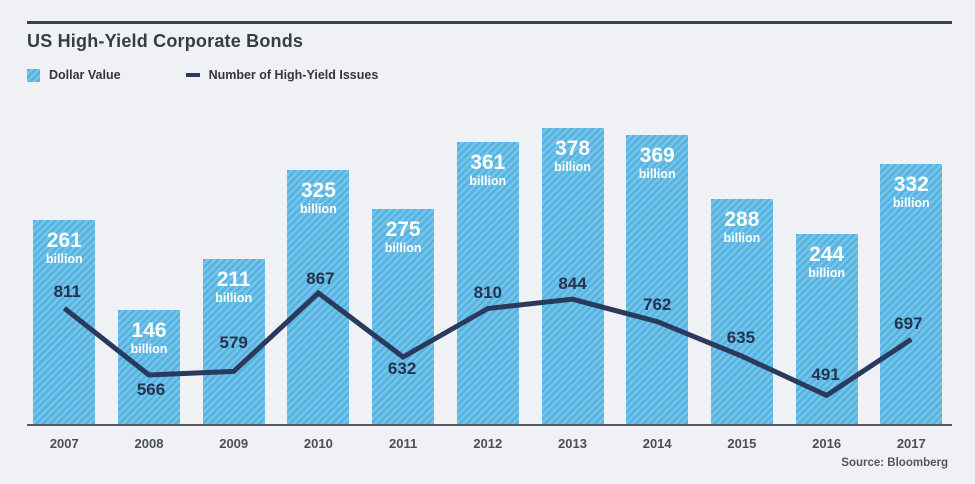 The image size is (975, 484). Describe the element at coordinates (318, 190) in the screenshot. I see `bar-value: 325` at that location.